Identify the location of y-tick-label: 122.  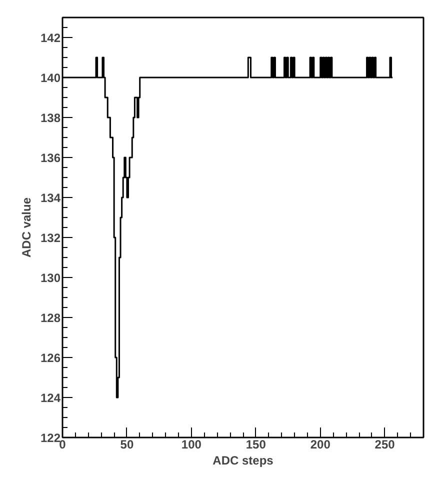
(50, 438).